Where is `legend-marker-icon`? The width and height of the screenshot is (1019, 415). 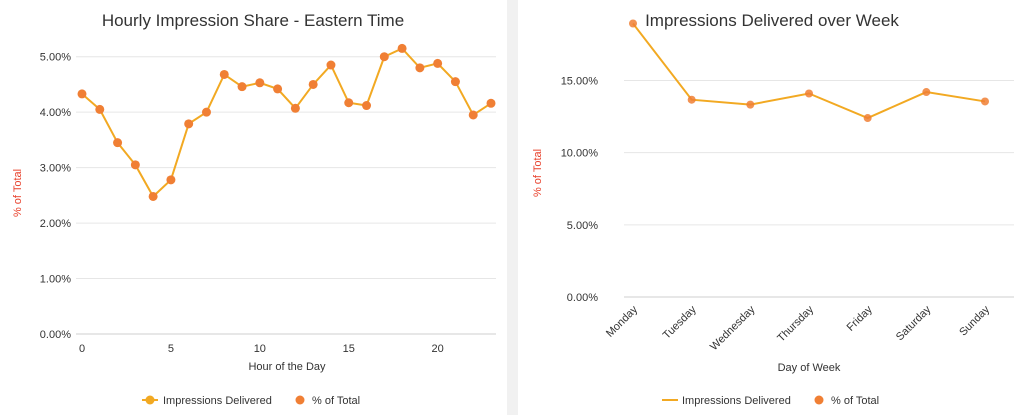
legend-marker-icon is located at coordinates (150, 400).